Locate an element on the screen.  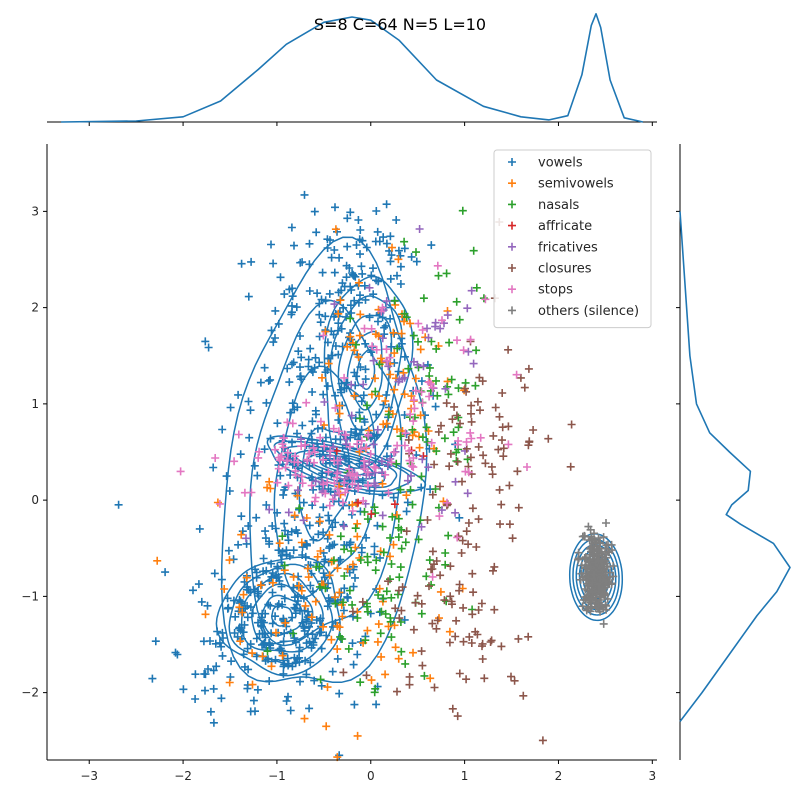
legend-label: vowels is located at coordinates (560, 163).